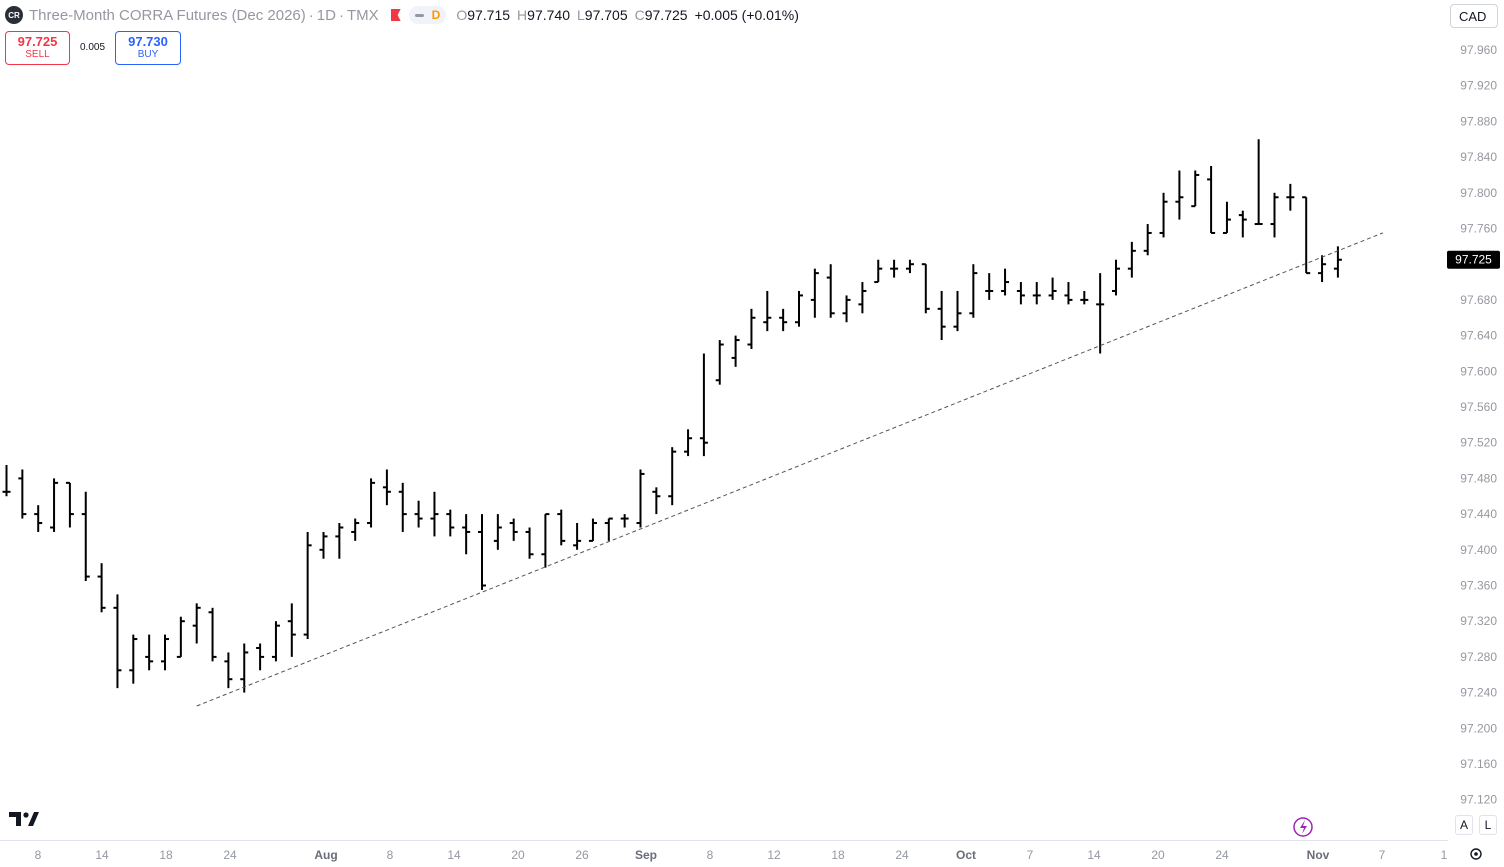  Describe the element at coordinates (666, 15) in the screenshot. I see `close-value: 97.725` at that location.